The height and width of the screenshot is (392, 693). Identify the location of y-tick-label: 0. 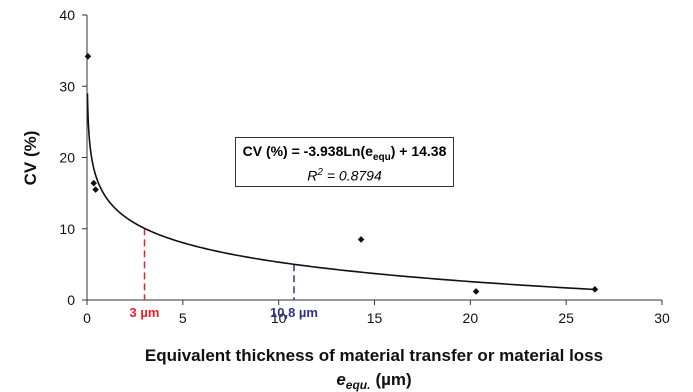
(71, 300).